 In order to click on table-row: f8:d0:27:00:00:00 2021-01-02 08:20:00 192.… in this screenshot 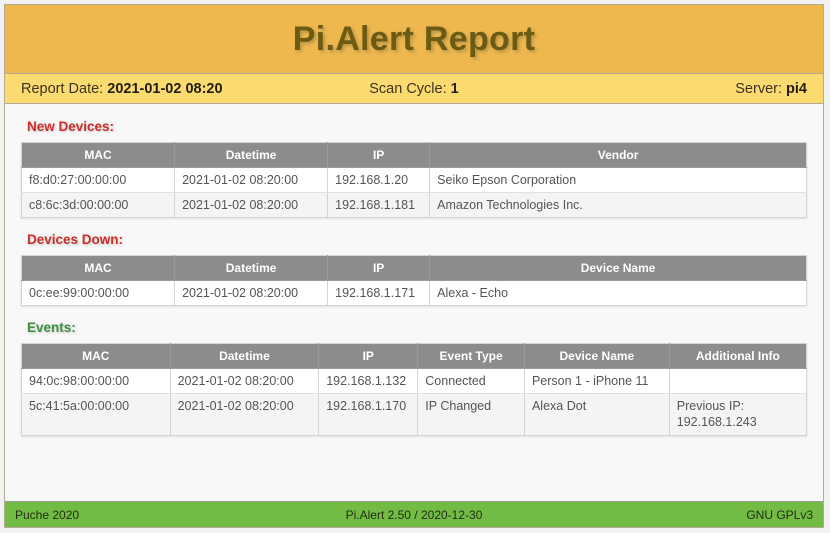, I will do `click(414, 180)`.